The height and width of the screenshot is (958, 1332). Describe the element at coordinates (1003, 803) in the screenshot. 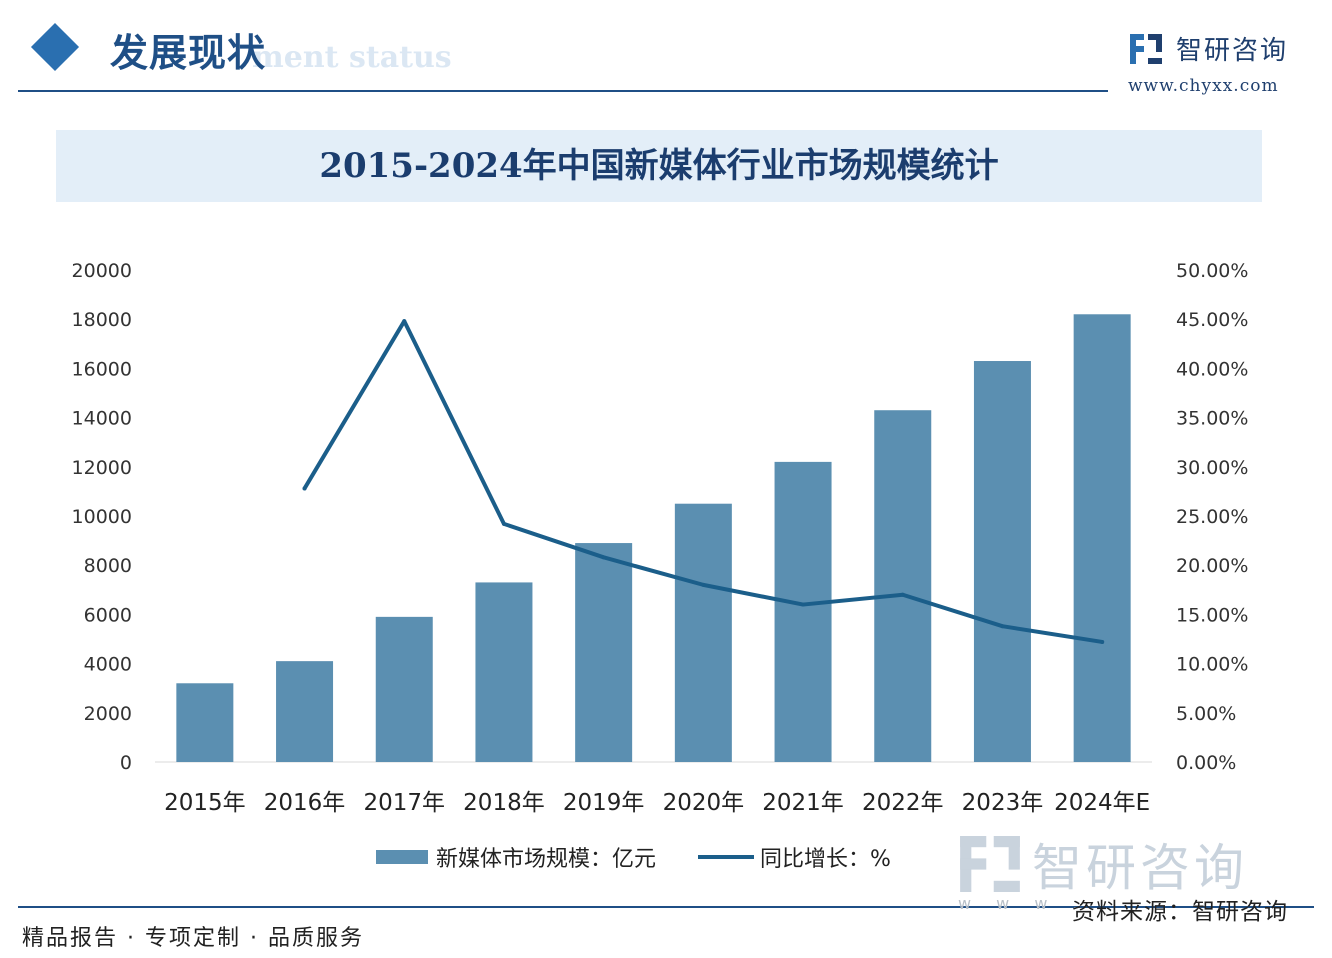

I see `x-tick-label: 2023年` at that location.